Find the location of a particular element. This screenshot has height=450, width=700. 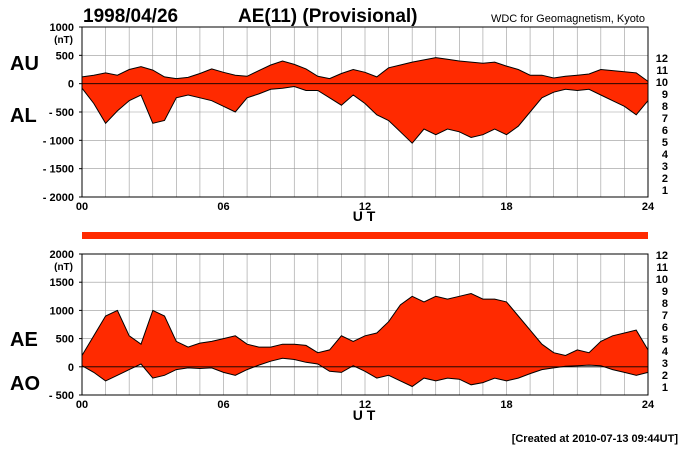

y-tick-label: 1500 is located at coordinates (62, 283).